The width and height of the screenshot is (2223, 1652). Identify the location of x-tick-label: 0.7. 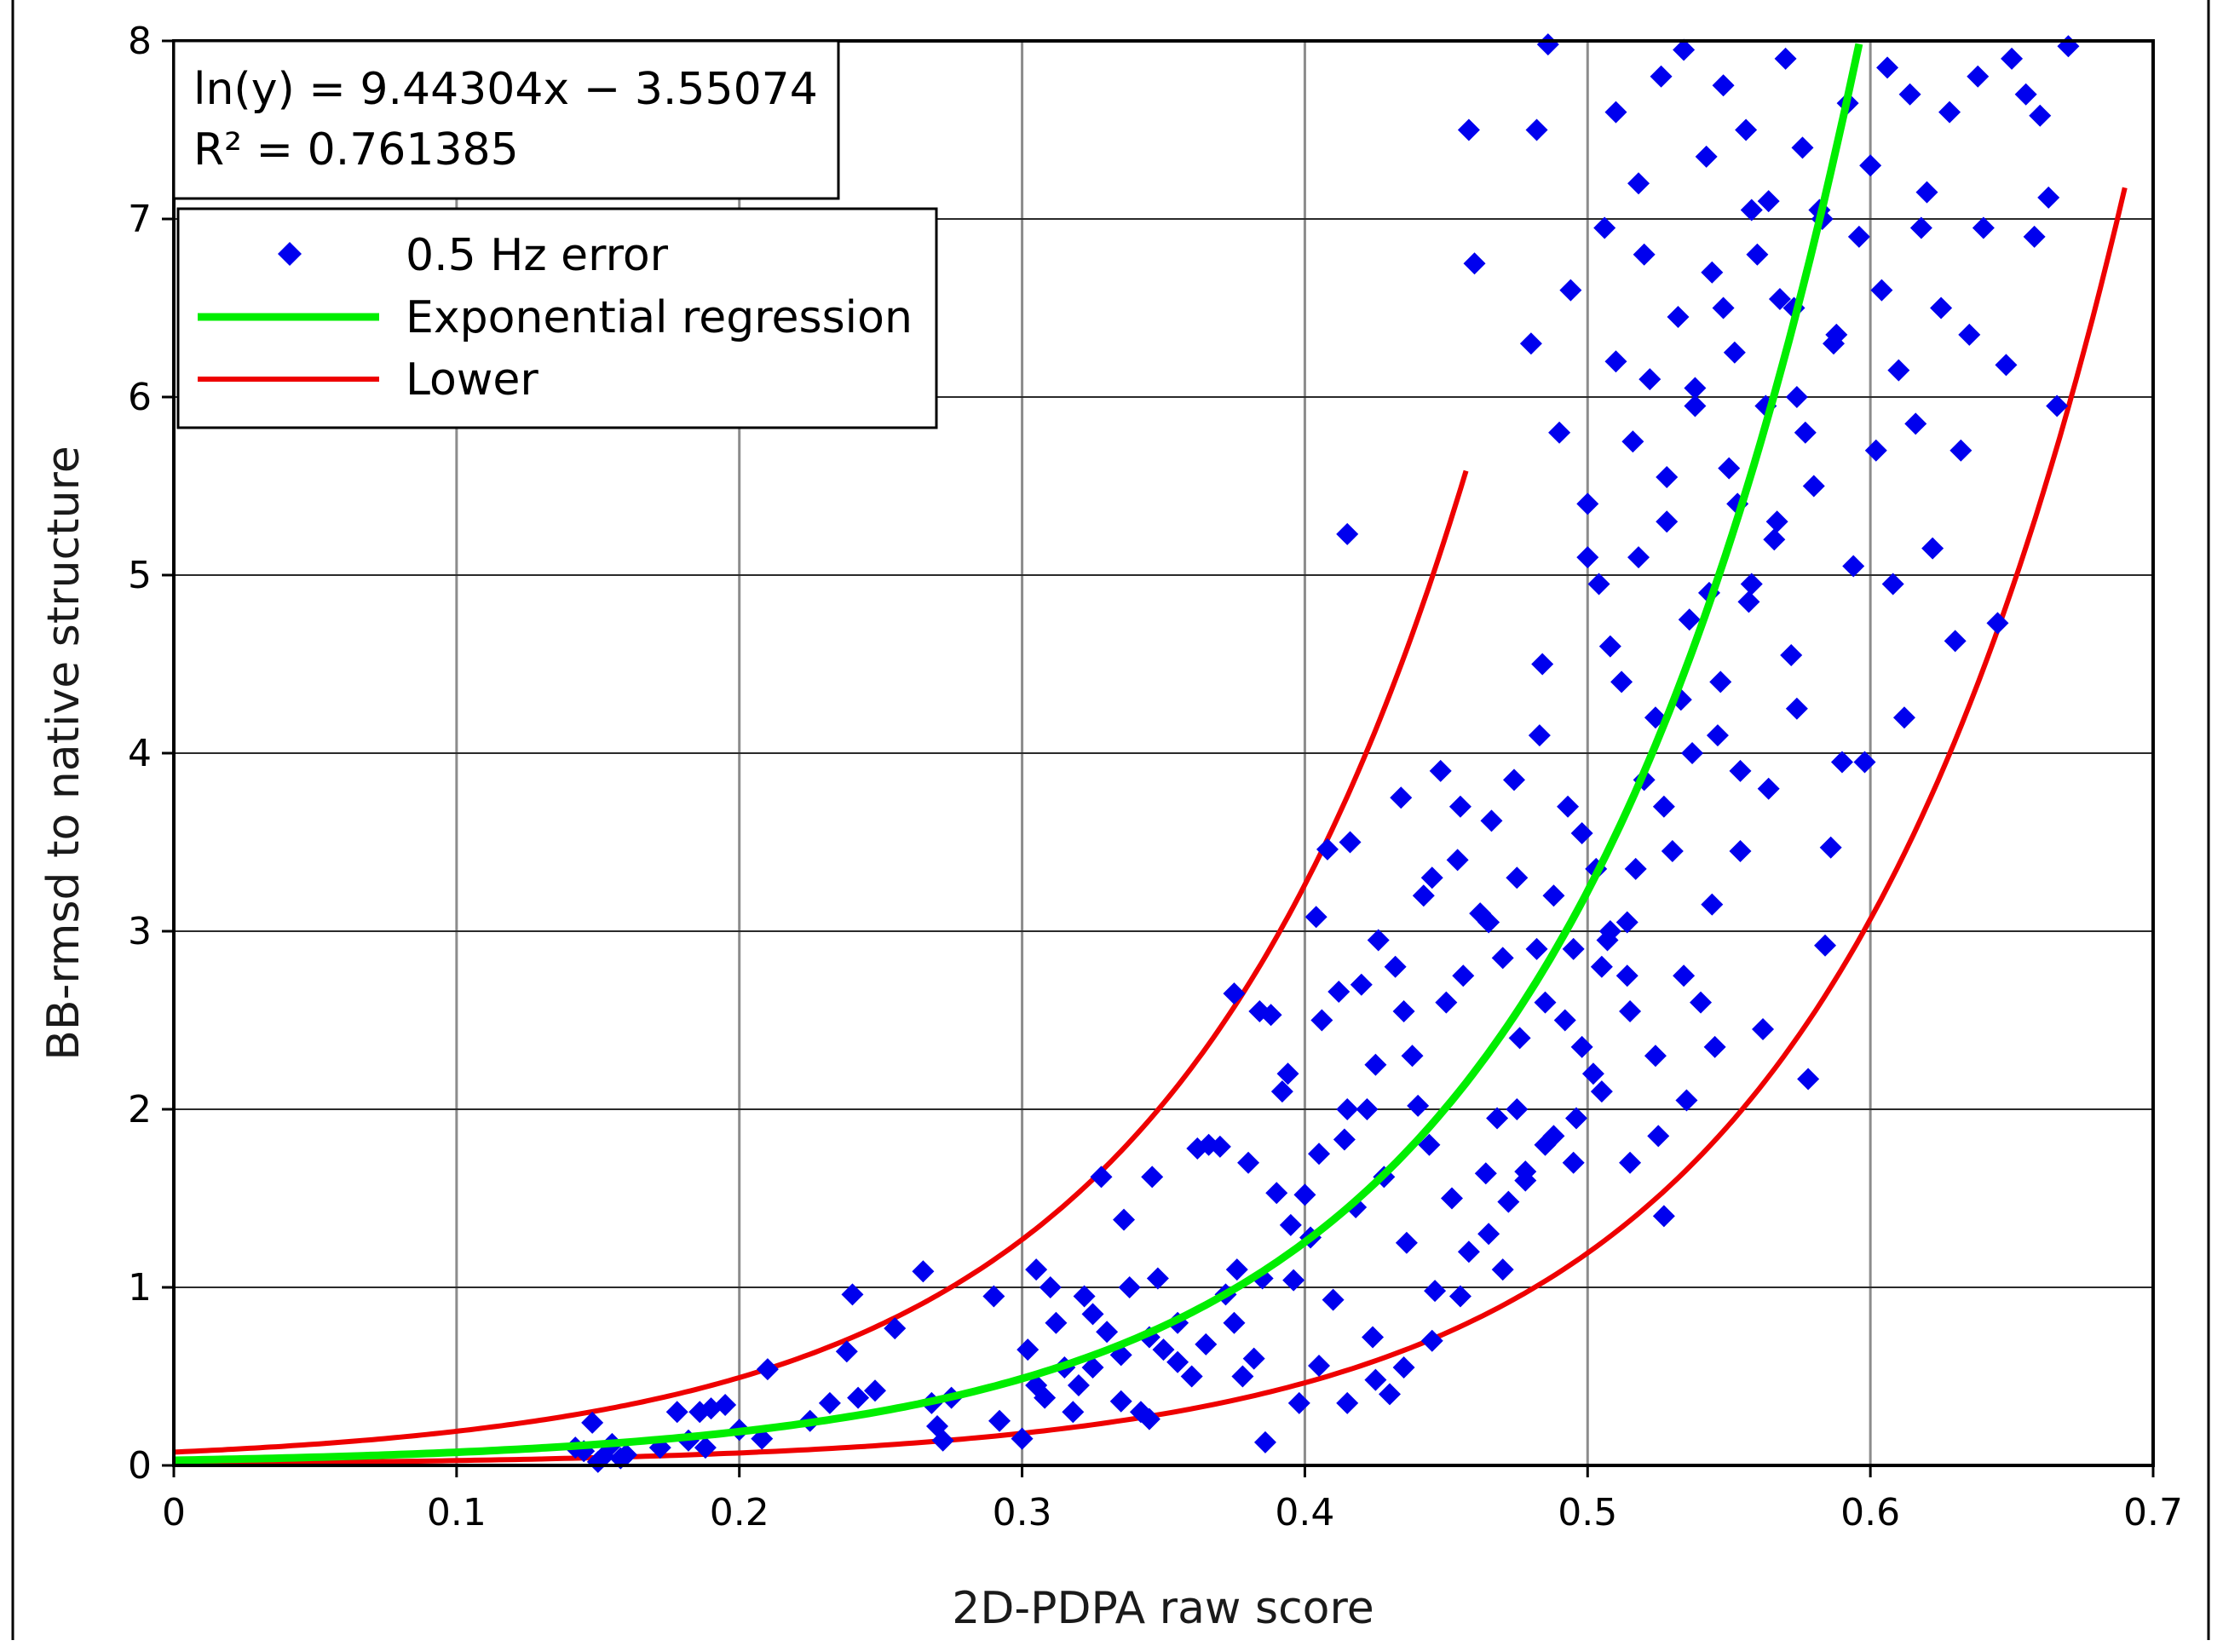
(2153, 1512).